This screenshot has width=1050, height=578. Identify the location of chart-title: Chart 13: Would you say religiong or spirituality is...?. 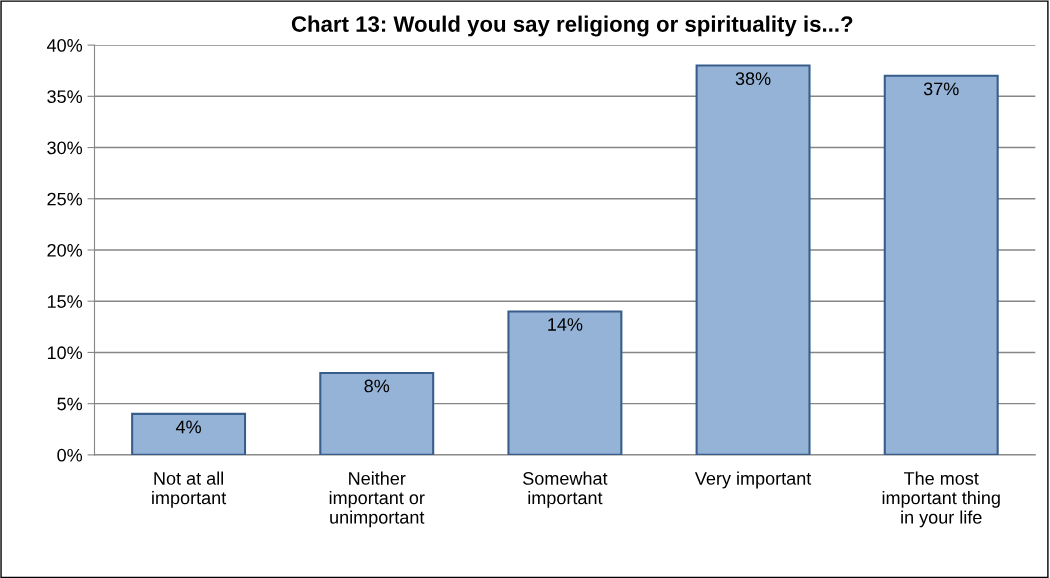
(572, 26).